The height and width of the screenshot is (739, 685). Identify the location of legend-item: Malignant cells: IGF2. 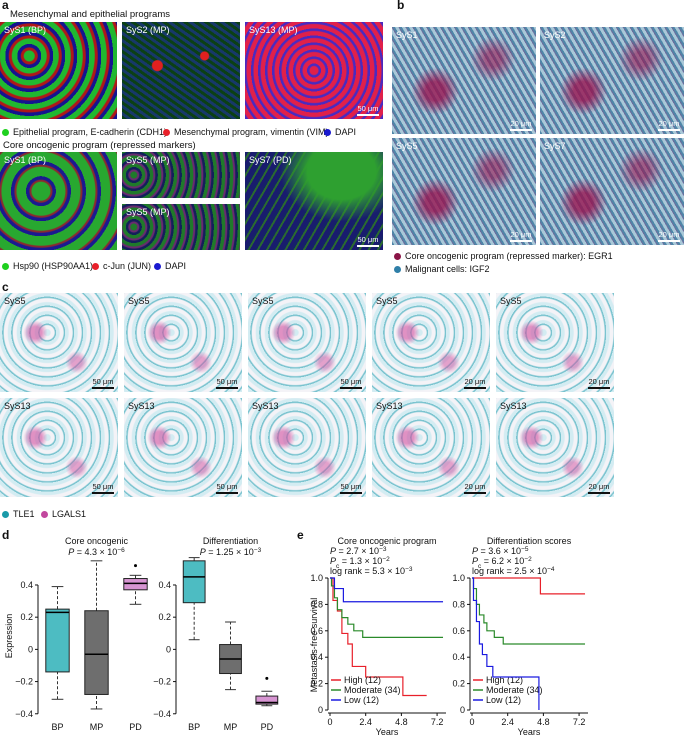
(442, 269).